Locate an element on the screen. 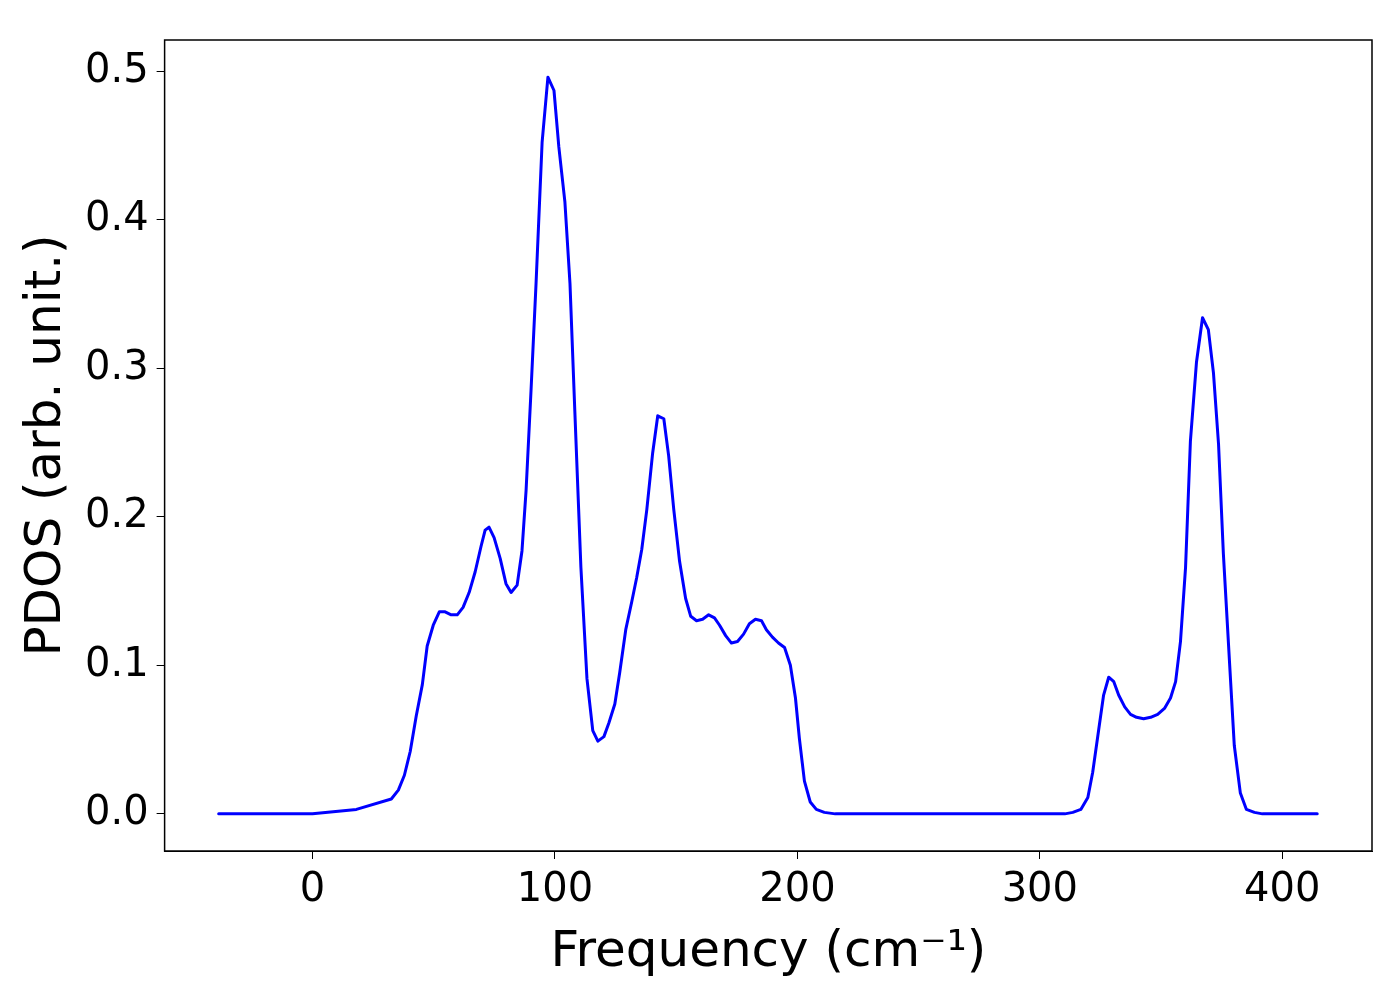 This screenshot has width=1400, height=1000. y-tick-label: 0.4 is located at coordinates (116, 216).